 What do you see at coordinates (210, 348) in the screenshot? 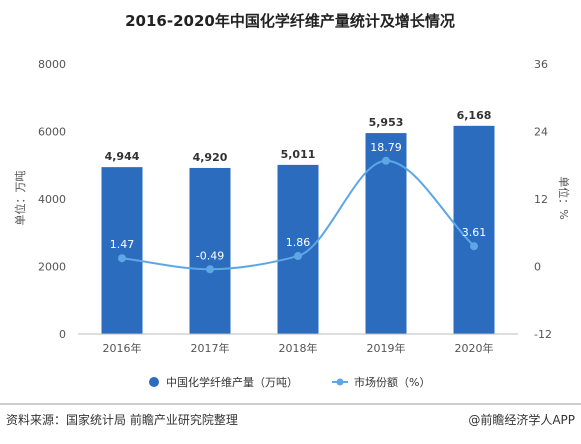
I see `x-tick-label: 2017年` at bounding box center [210, 348].